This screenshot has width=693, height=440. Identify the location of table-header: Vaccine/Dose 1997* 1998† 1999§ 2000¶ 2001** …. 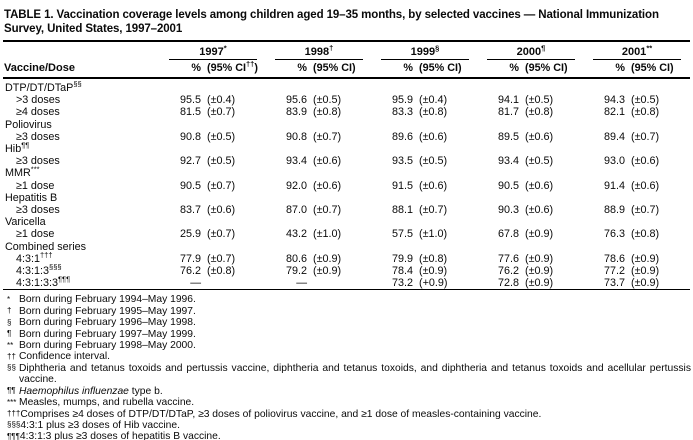
(346, 59).